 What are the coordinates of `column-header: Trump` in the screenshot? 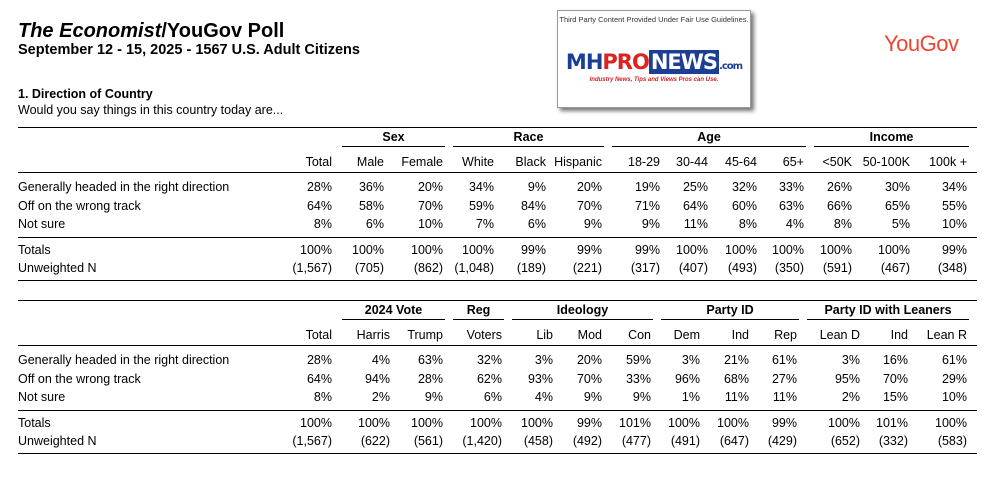 It's located at (425, 334).